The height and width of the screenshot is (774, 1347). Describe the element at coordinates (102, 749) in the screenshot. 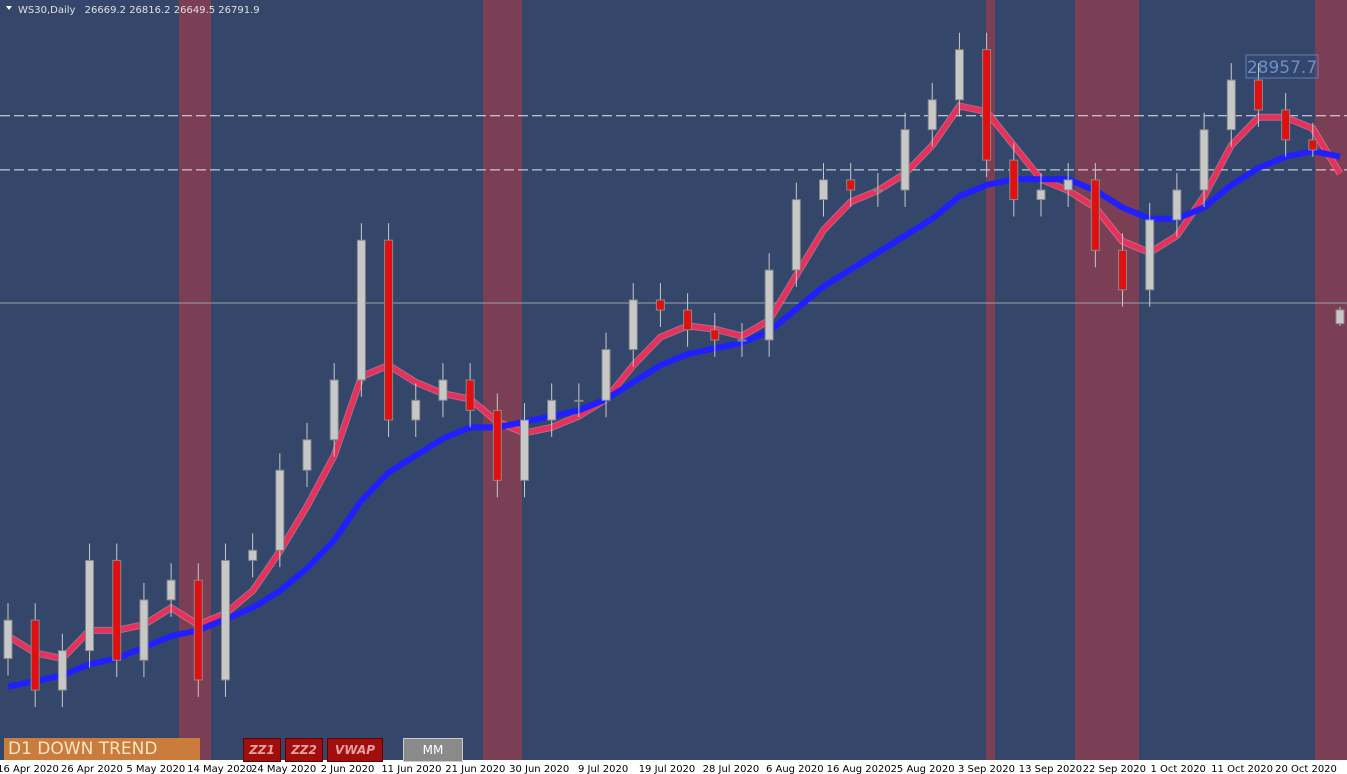

I see `trend-label: D1 DOWN TREND` at that location.